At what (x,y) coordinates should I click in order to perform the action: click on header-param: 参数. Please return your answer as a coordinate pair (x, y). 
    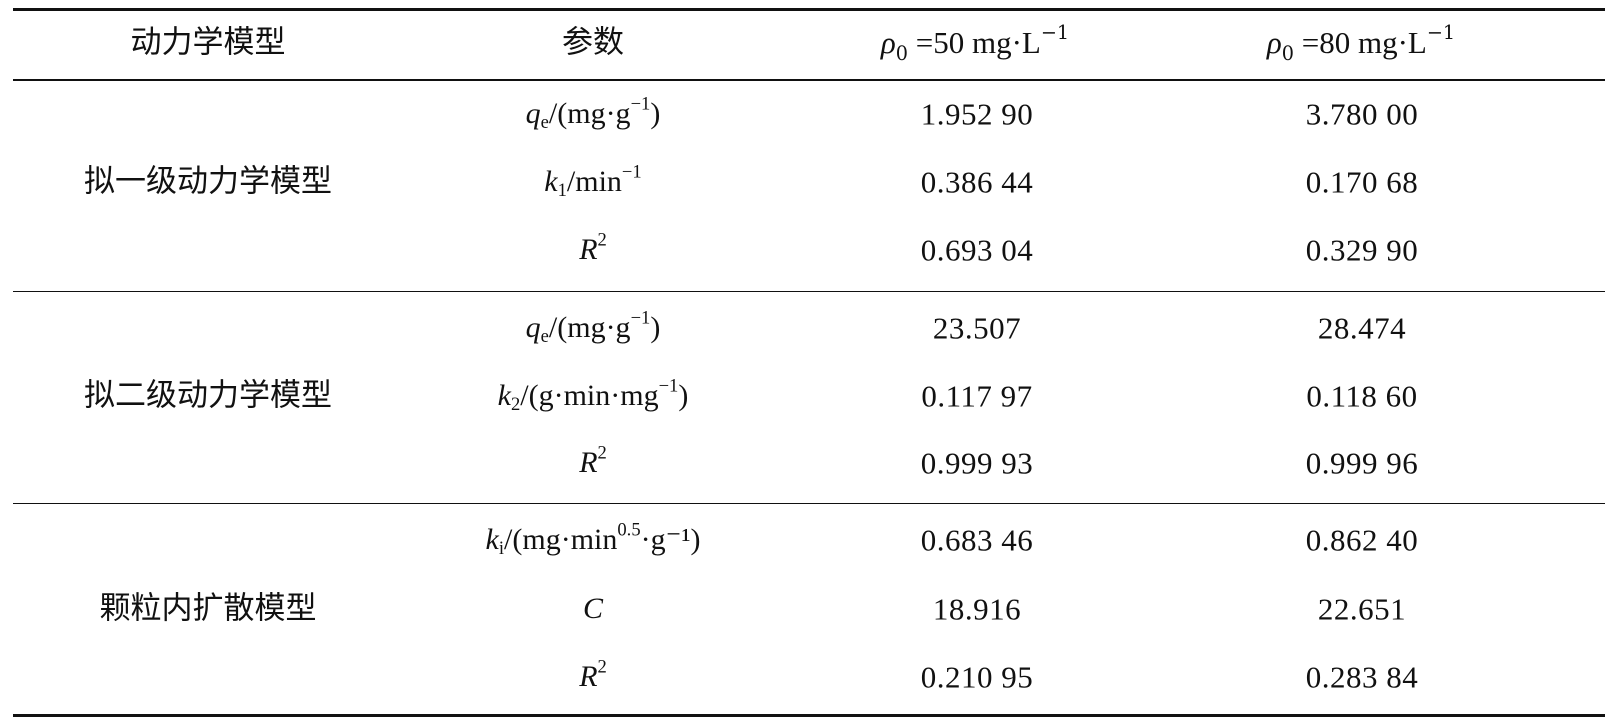
    Looking at the image, I should click on (593, 42).